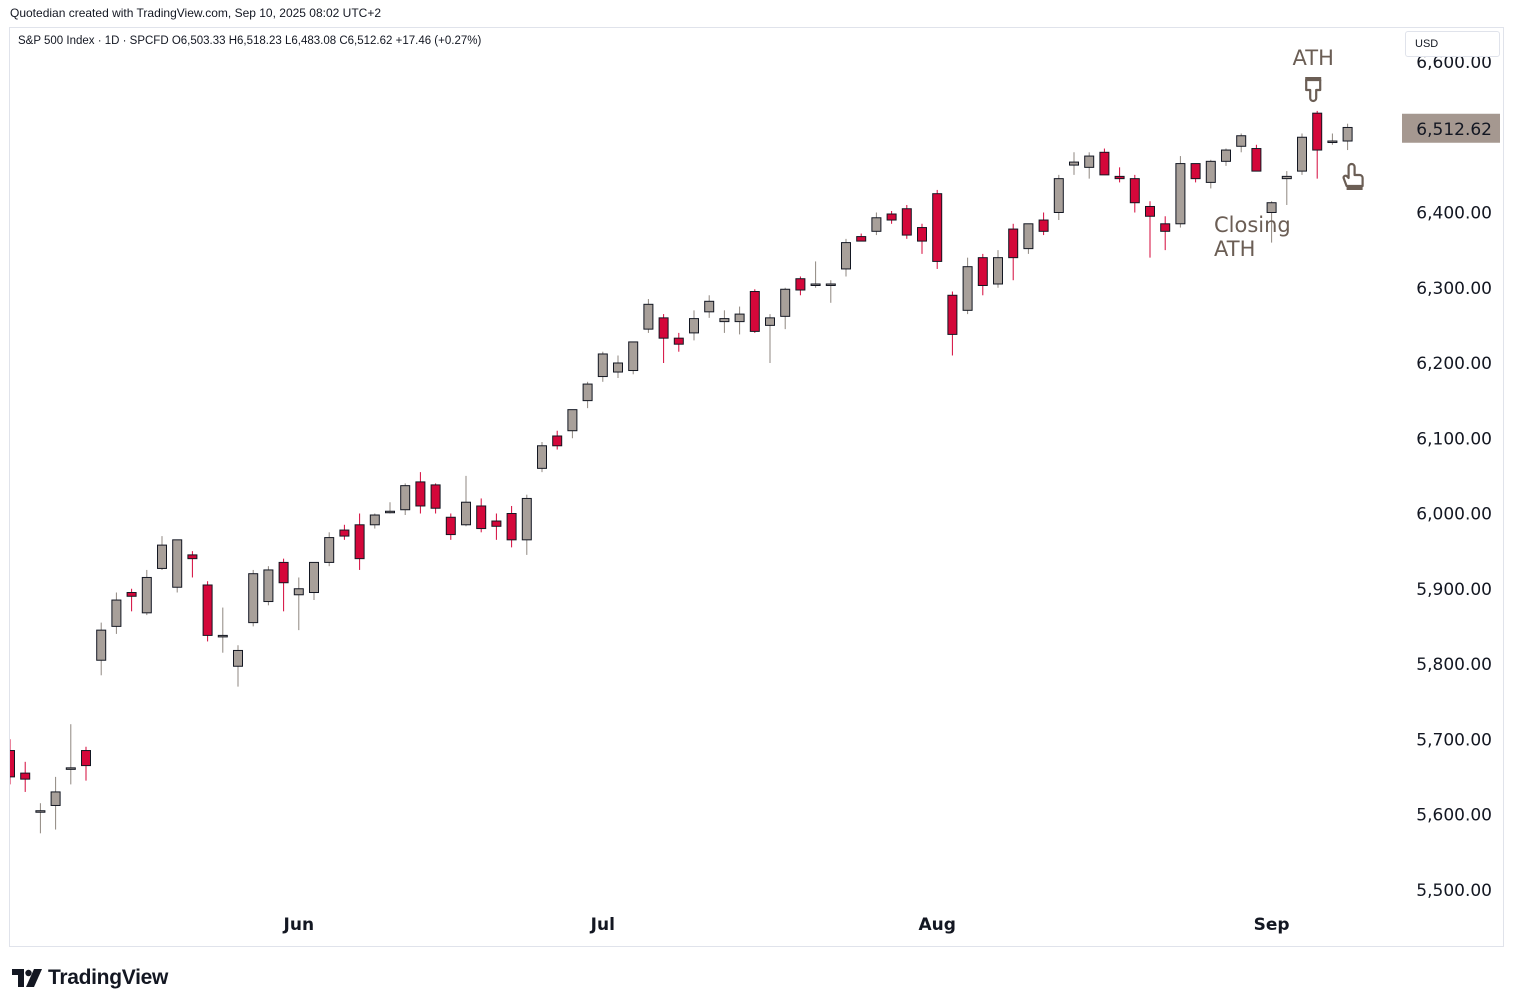  What do you see at coordinates (602, 925) in the screenshot?
I see `x-tick-label: Jul` at bounding box center [602, 925].